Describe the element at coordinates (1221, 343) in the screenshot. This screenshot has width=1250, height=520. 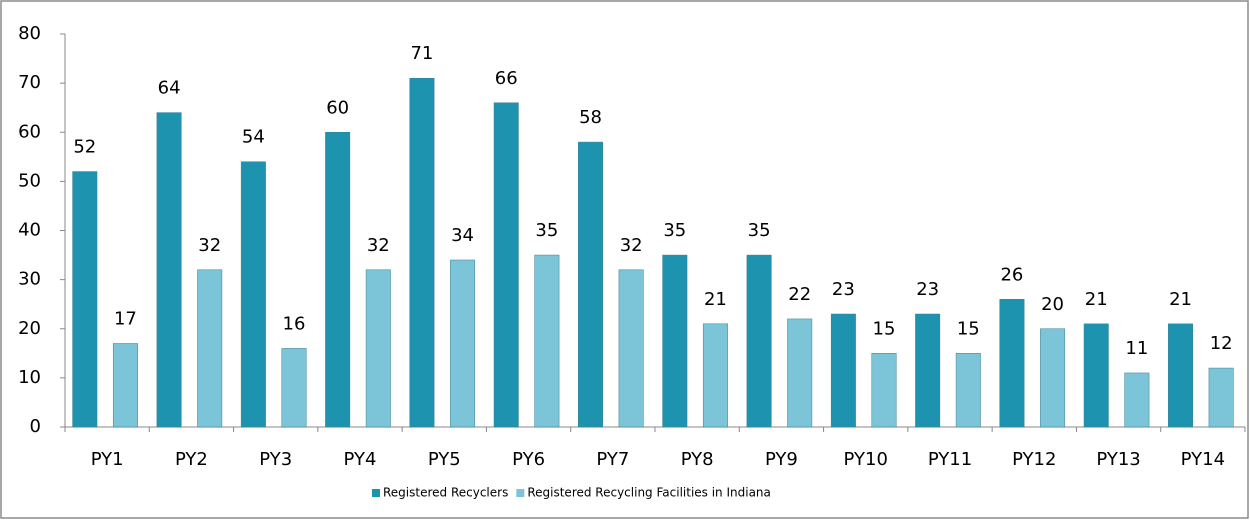
I see `data-label: 12` at that location.